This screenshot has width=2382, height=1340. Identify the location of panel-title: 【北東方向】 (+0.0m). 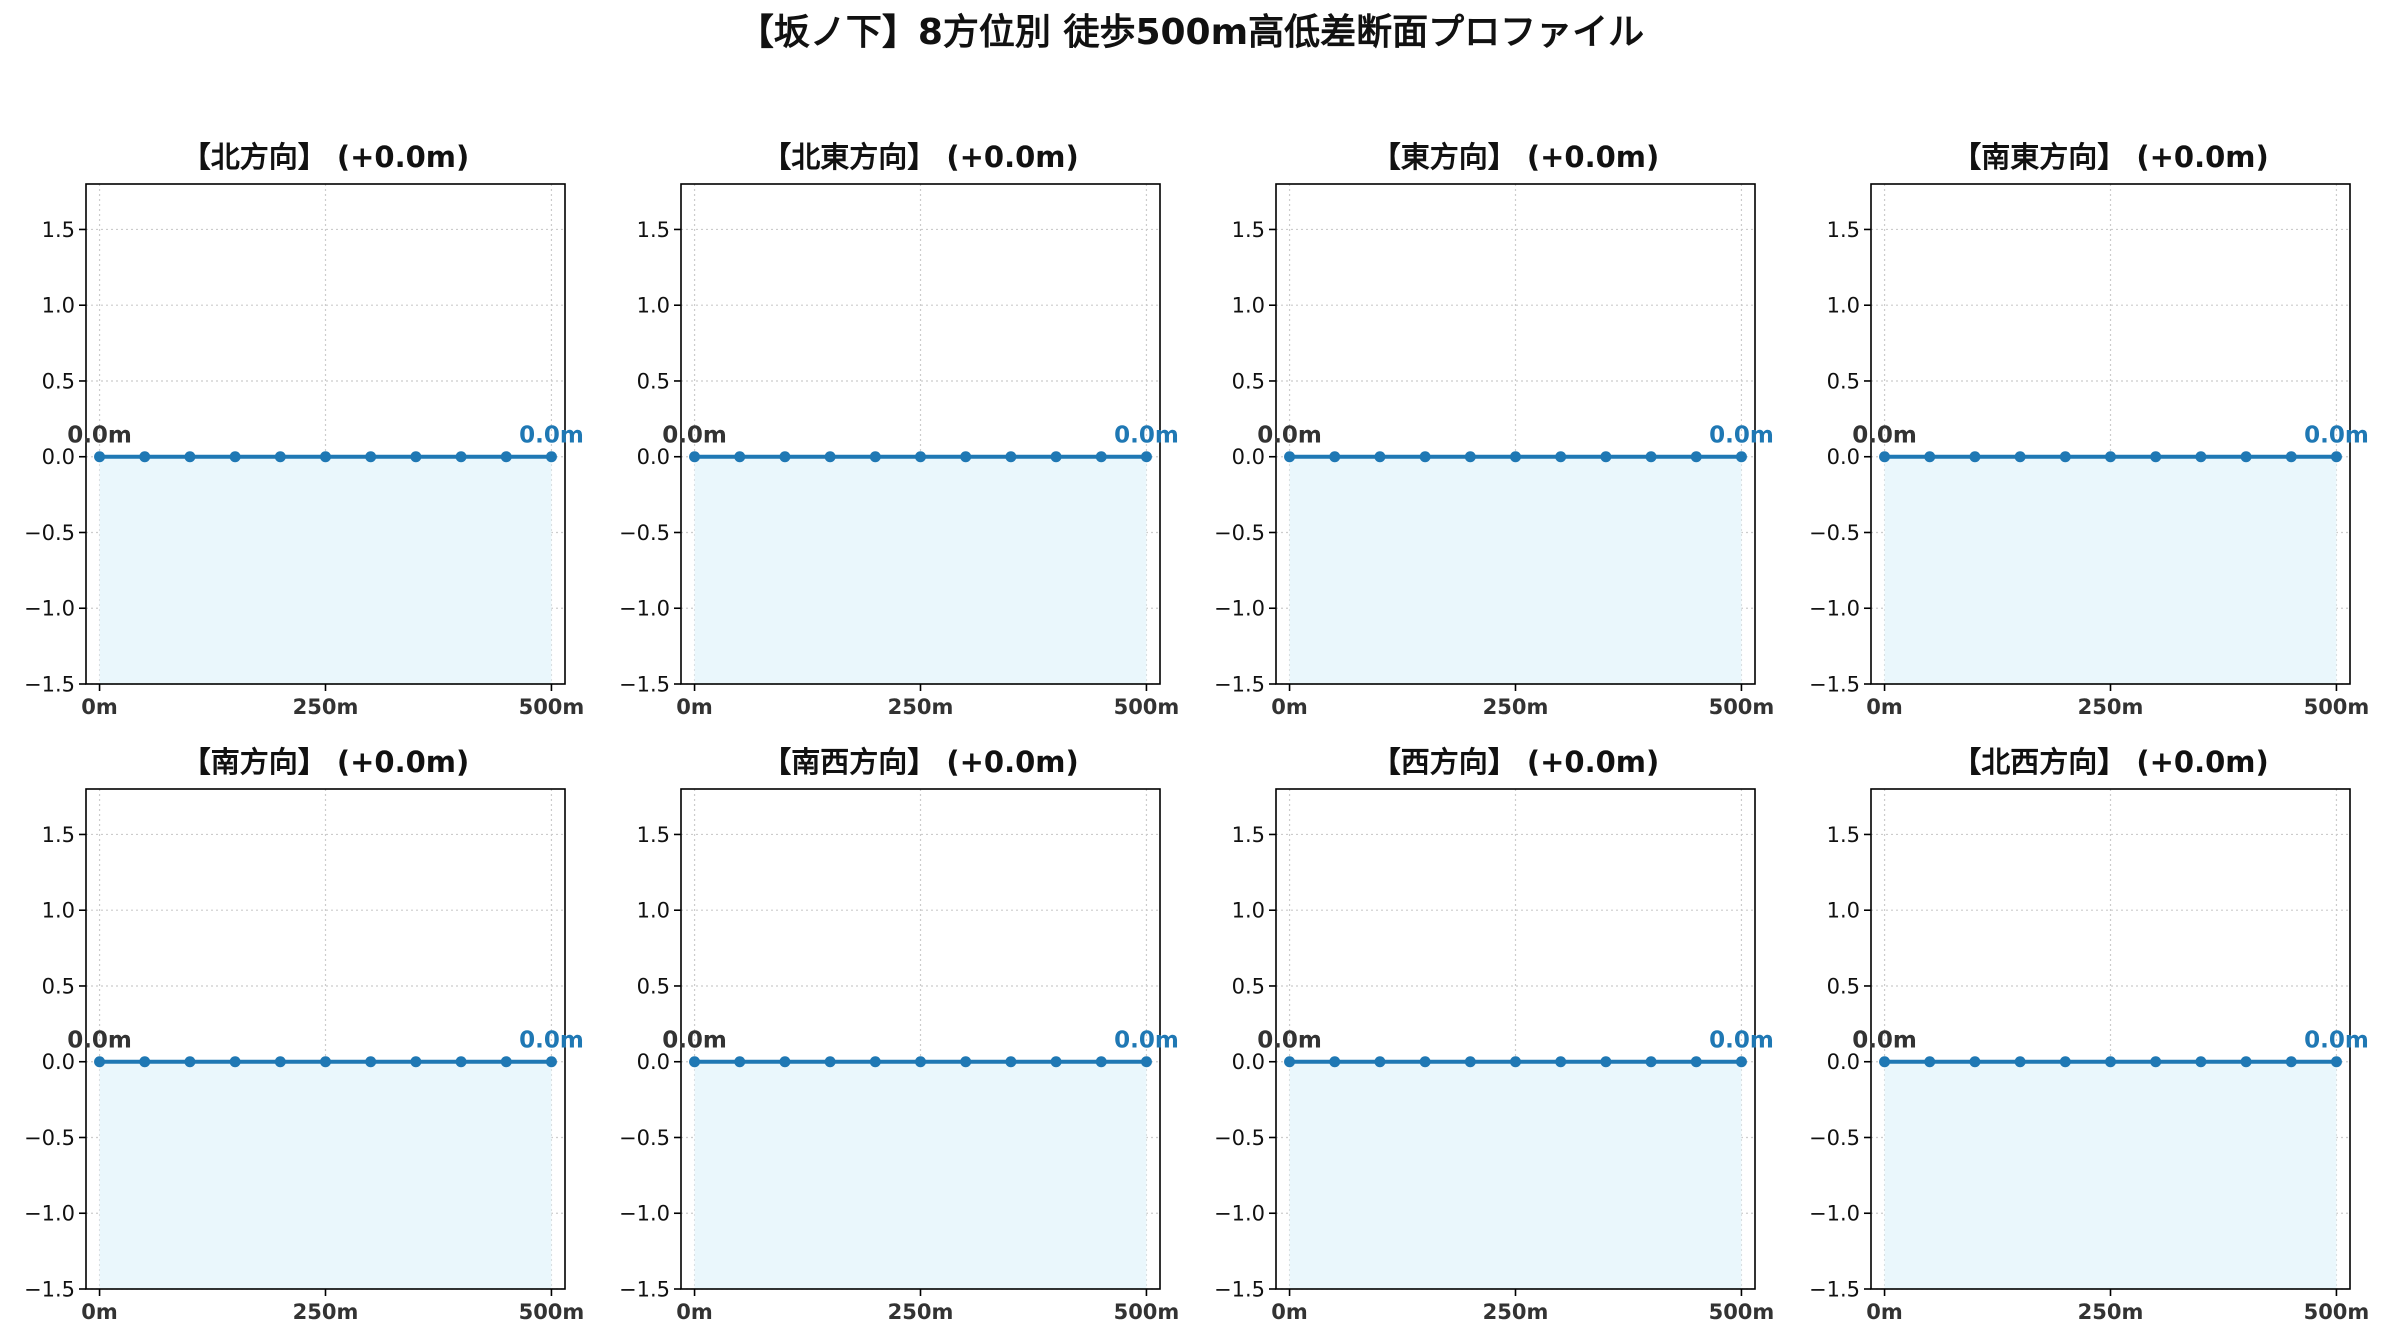
(920, 157).